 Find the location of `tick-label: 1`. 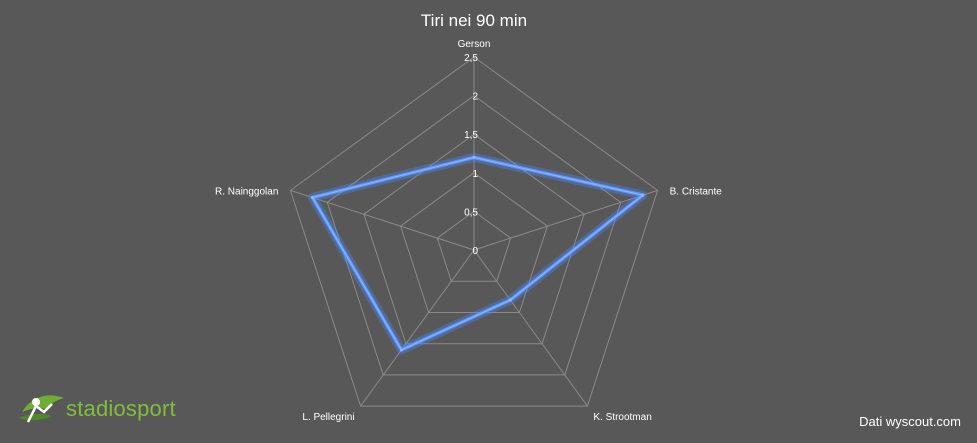

tick-label: 1 is located at coordinates (475, 174).